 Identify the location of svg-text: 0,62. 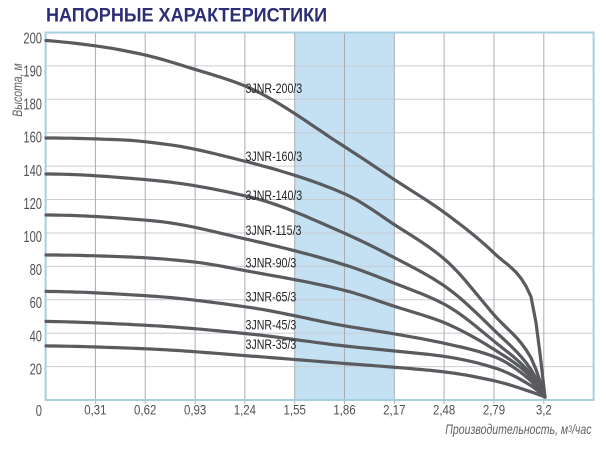
(145, 410).